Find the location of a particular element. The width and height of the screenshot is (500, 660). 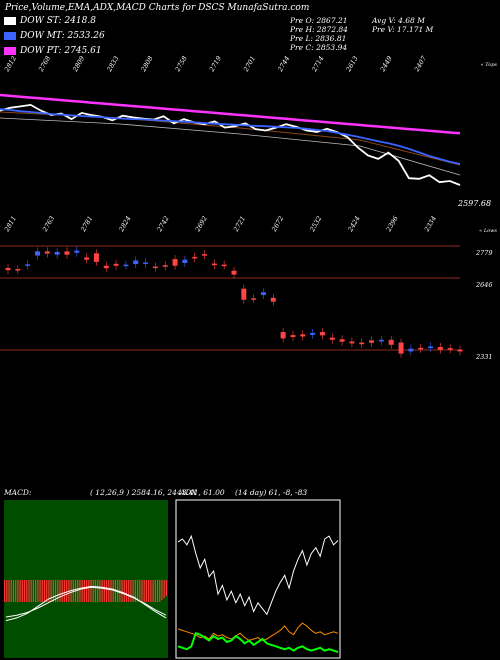

legend-dow-mt-label: DOW MT: 2533.26 is located at coordinates (62, 36).